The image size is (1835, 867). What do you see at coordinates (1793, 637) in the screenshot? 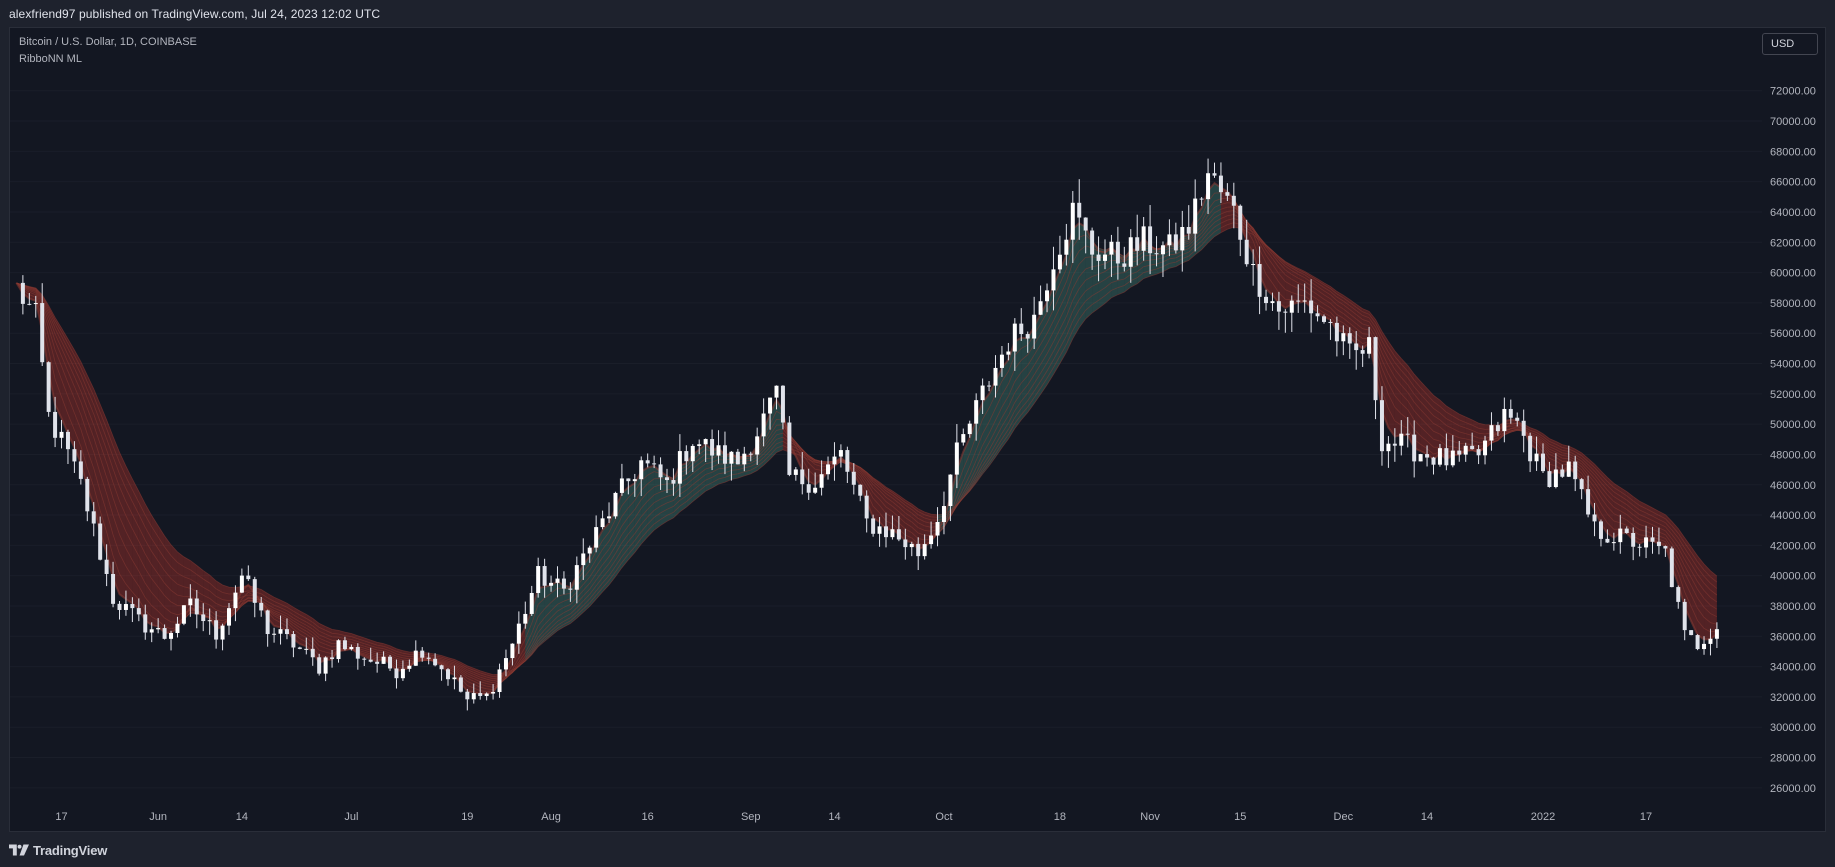
I see `price-tick-label: 36000.00` at bounding box center [1793, 637].